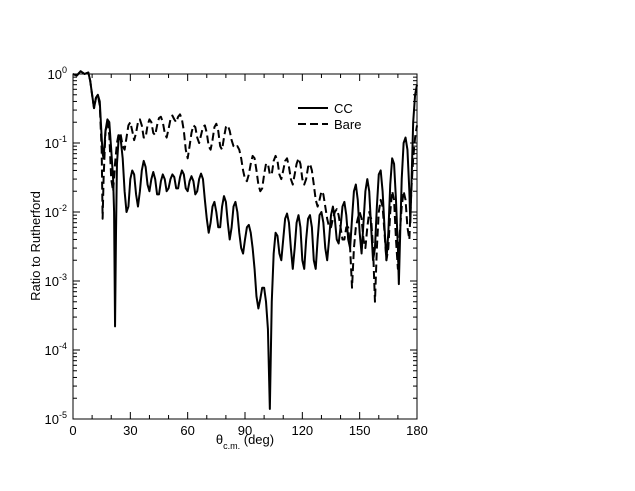 Image resolution: width=635 pixels, height=491 pixels. Describe the element at coordinates (347, 124) in the screenshot. I see `legend-label-bare: Bare` at that location.